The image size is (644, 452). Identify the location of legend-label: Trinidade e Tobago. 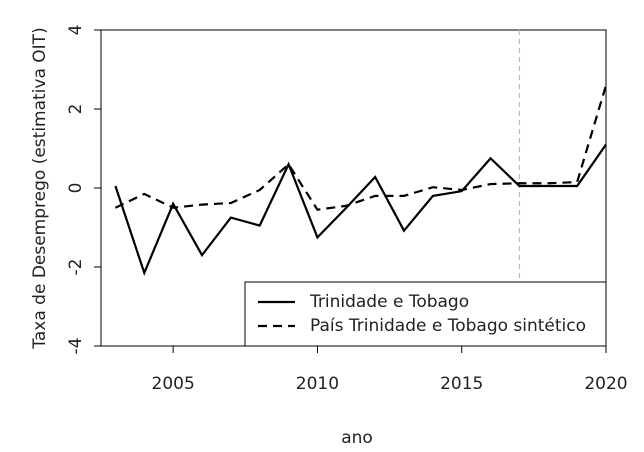
(389, 302).